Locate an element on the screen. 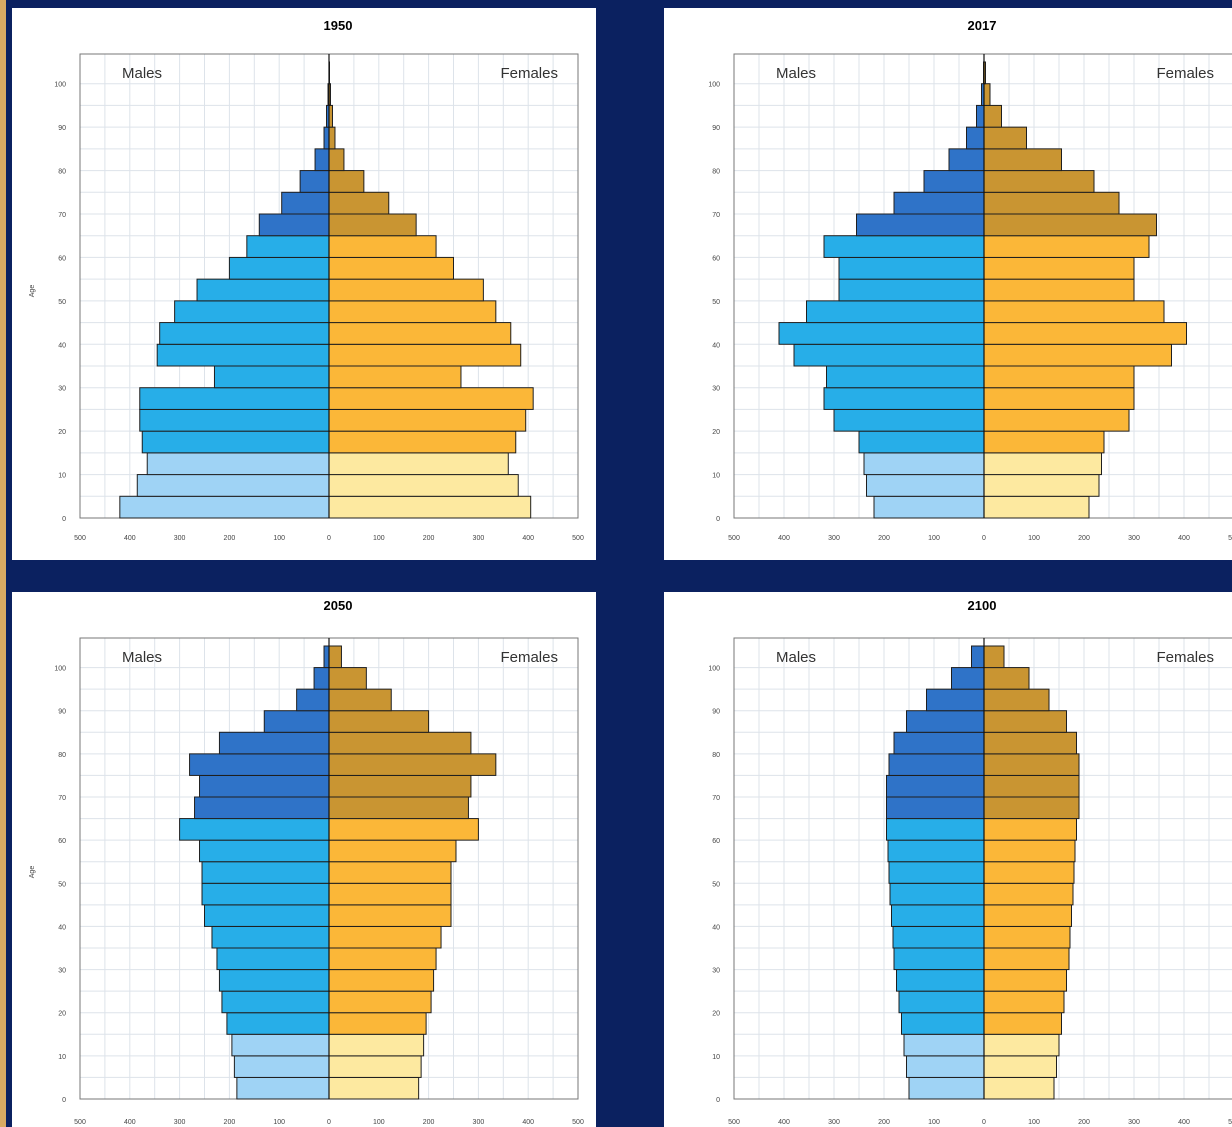 The height and width of the screenshot is (1127, 1232). y-axis-label: Age is located at coordinates (32, 872).